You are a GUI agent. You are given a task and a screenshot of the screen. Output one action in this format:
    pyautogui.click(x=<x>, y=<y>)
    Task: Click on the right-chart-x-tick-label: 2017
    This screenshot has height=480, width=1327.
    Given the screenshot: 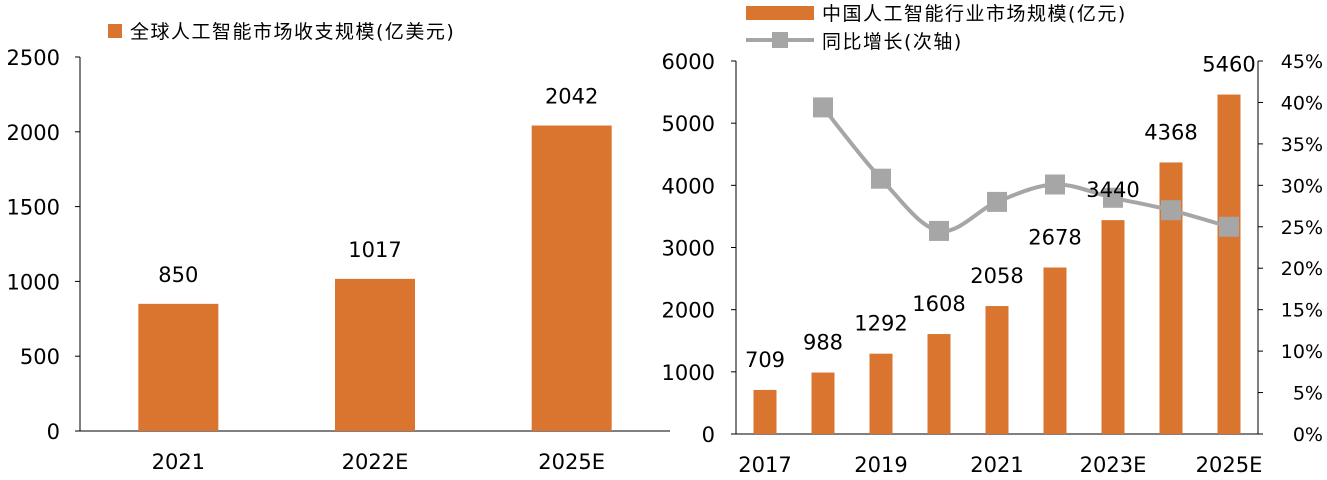 What is the action you would take?
    pyautogui.click(x=764, y=464)
    